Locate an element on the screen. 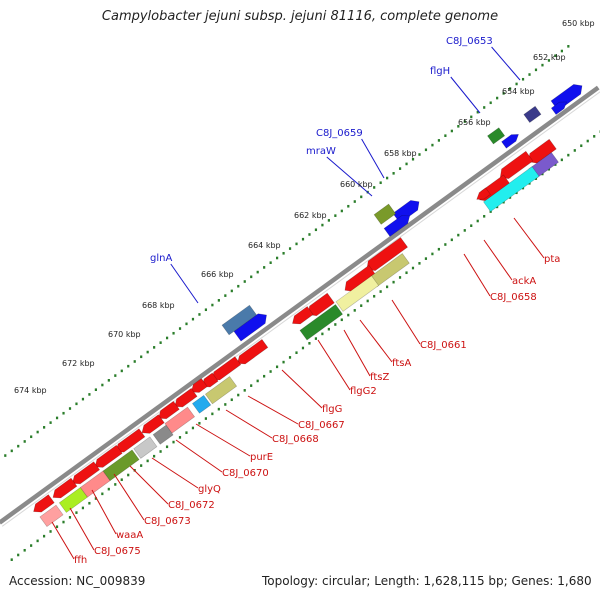 The image size is (600, 600). scale-tick-label: 654 kbp is located at coordinates (518, 91).